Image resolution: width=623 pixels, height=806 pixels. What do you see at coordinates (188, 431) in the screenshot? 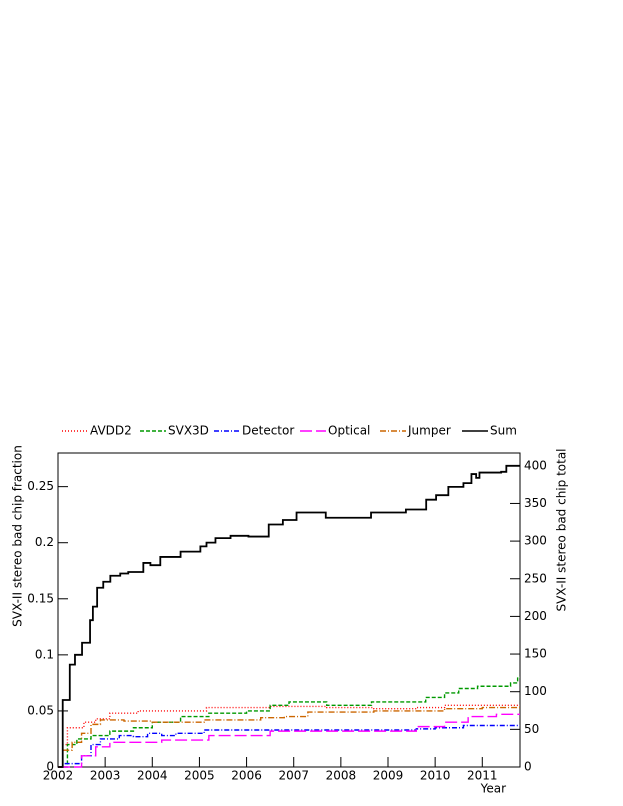
I see `legend-label: SVX3D` at bounding box center [188, 431].